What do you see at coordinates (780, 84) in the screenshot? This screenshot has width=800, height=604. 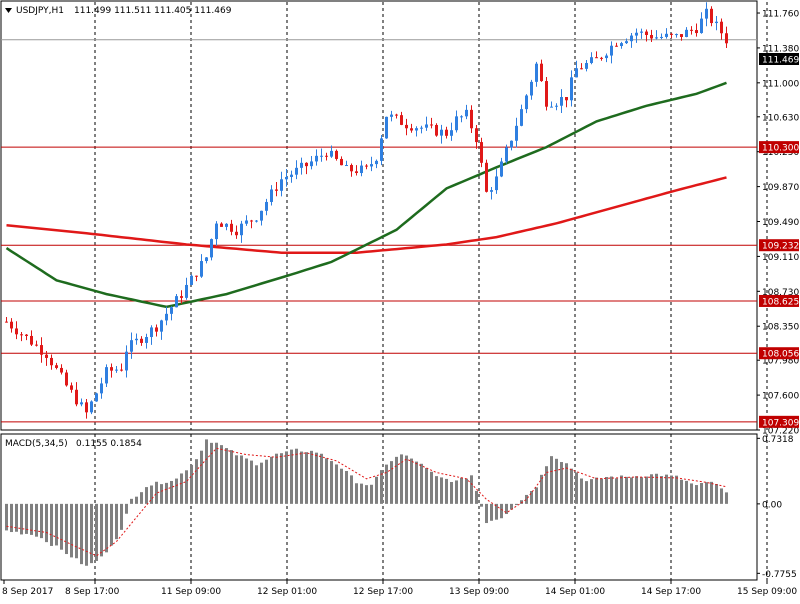 I see `price-tick-label: 111.000` at bounding box center [780, 84].